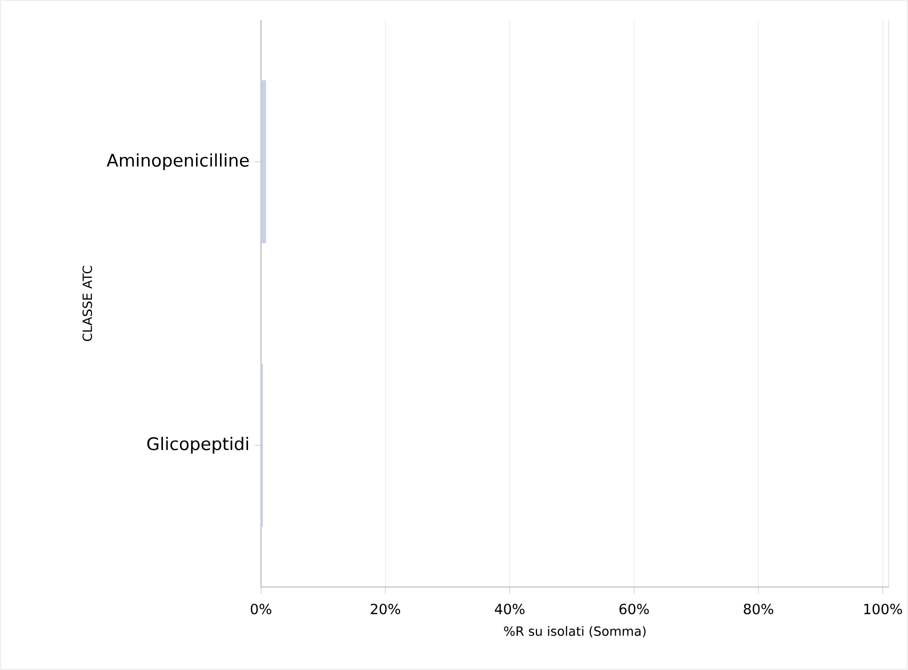 This screenshot has height=670, width=908. Describe the element at coordinates (385, 609) in the screenshot. I see `x-tick-label: 20%` at that location.